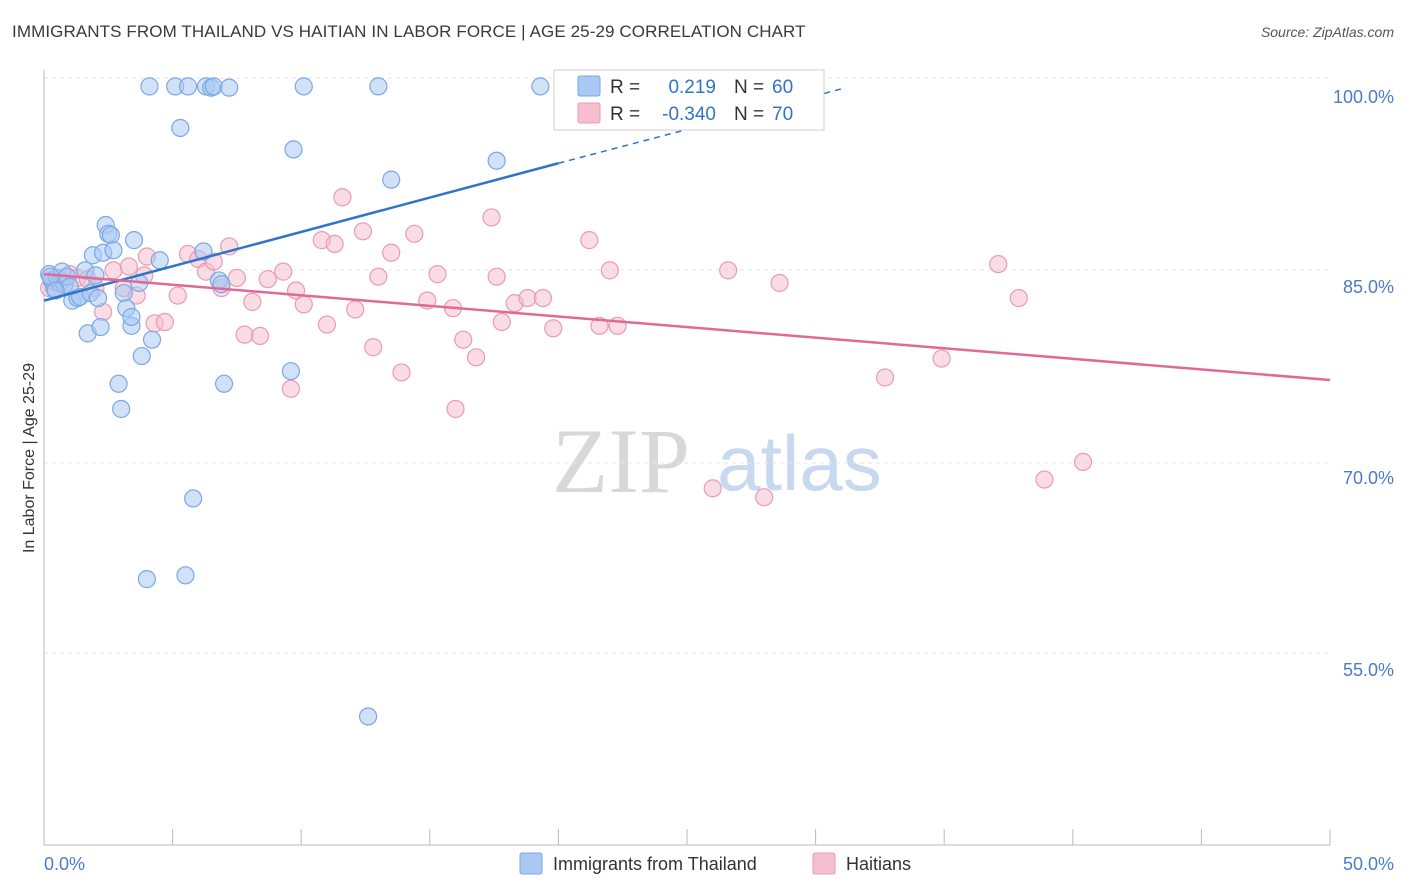  Describe the element at coordinates (301, 232) in the screenshot. I see `trend-line-thailand` at that location.